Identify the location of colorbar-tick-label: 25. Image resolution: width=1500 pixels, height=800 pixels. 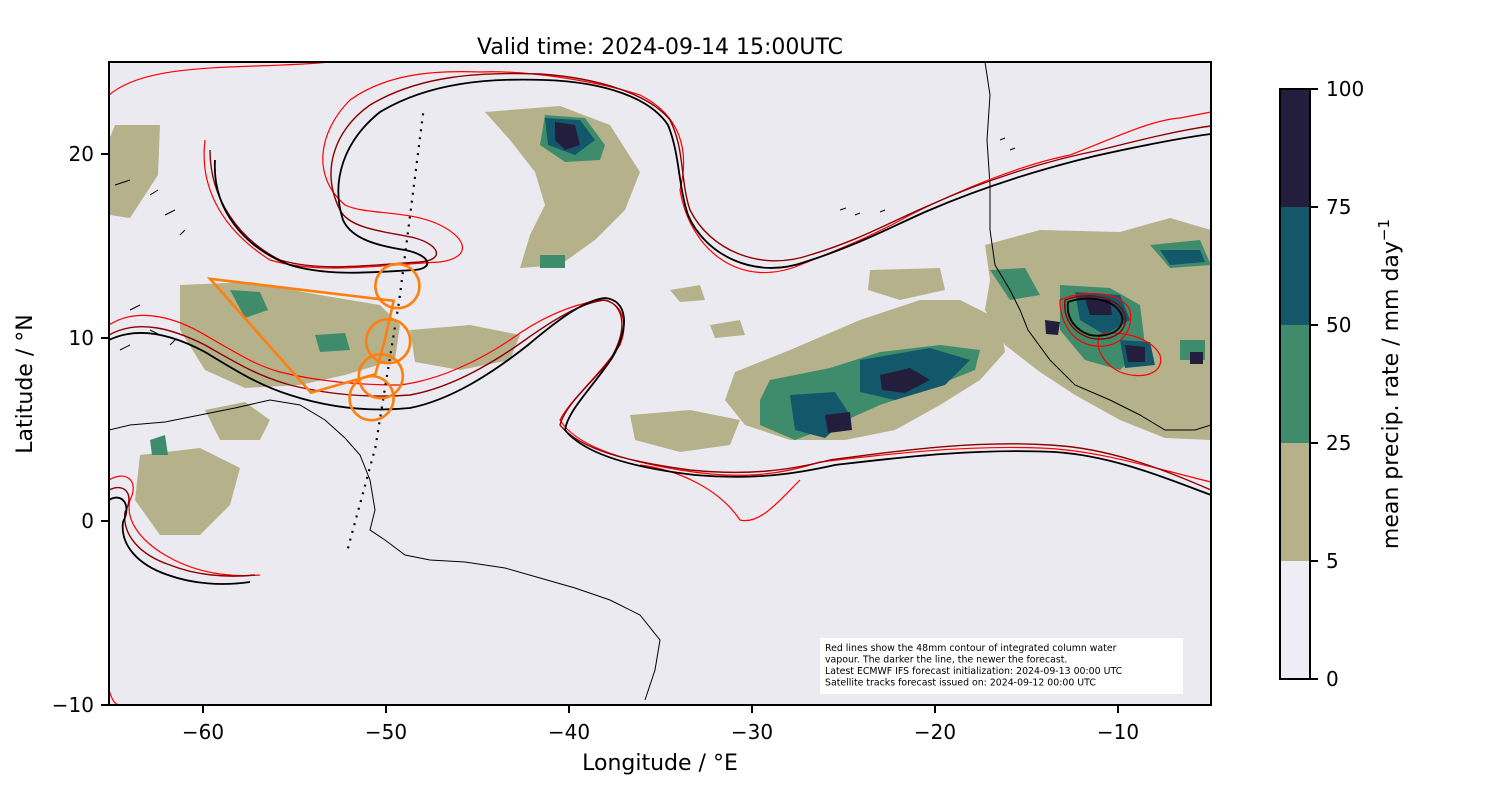
(1338, 443).